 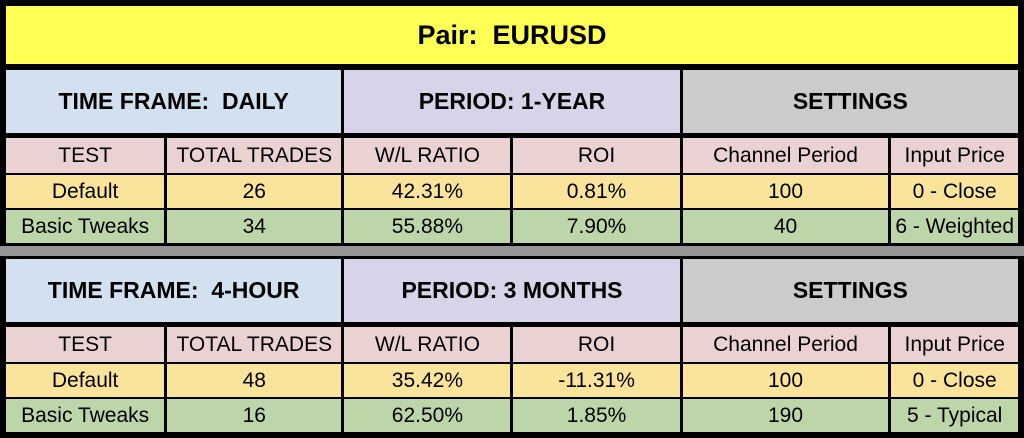 What do you see at coordinates (954, 226) in the screenshot?
I see `cell-input-price: 6 - Weighted` at bounding box center [954, 226].